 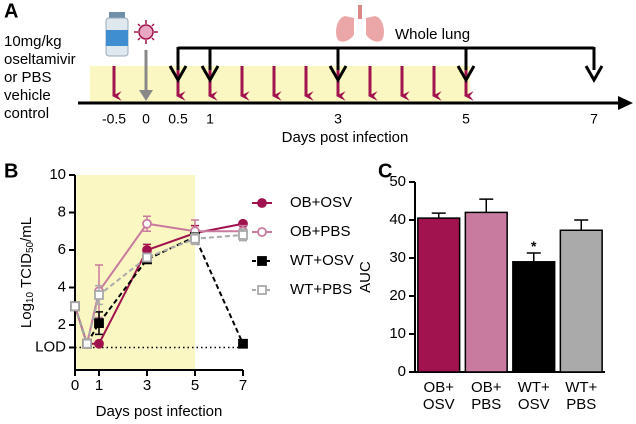 I want to click on virus-icon, so click(x=146, y=32).